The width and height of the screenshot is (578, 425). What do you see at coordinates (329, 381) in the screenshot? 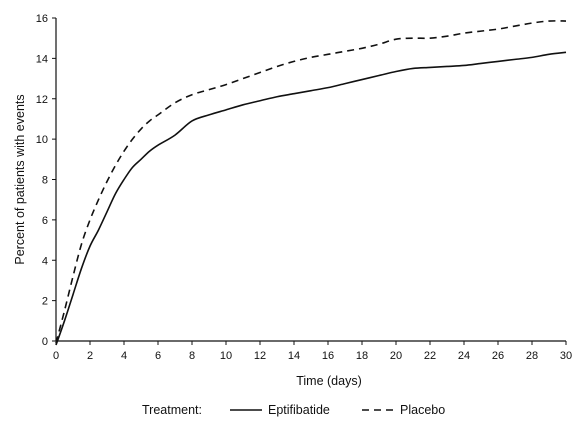
I see `x-axis-title: Time (days)` at bounding box center [329, 381].